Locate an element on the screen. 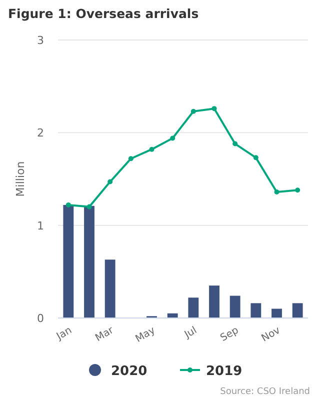 The image size is (320, 400). x-tick-label: May is located at coordinates (146, 335).